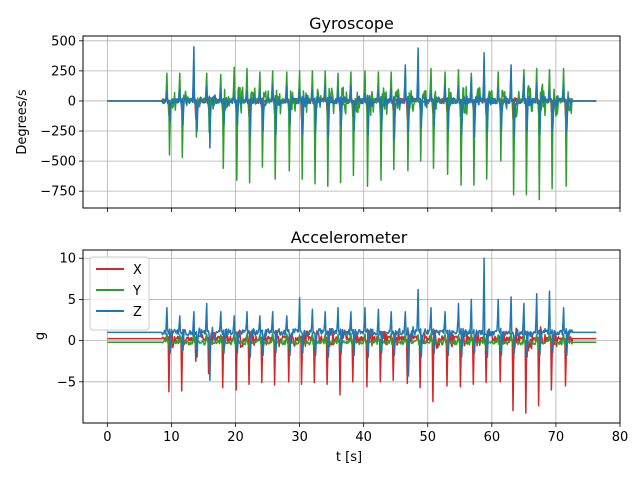 Image resolution: width=640 pixels, height=480 pixels. What do you see at coordinates (63, 71) in the screenshot?
I see `gyroscope-ytick-label: 250` at bounding box center [63, 71].